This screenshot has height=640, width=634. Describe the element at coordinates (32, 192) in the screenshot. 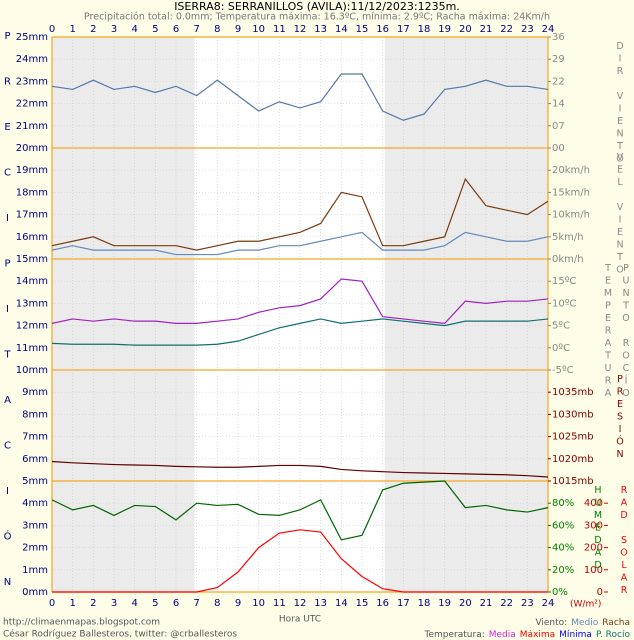

I see `y-tick-label: 18mm` at that location.